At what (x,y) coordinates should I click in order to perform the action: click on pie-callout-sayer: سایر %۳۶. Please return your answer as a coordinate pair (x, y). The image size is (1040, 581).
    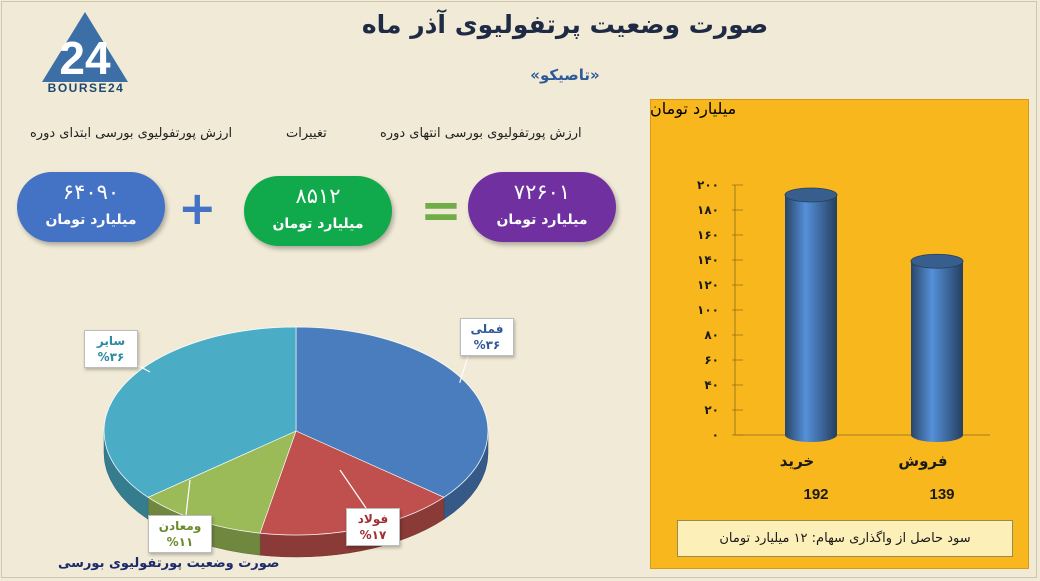
    Looking at the image, I should click on (111, 349).